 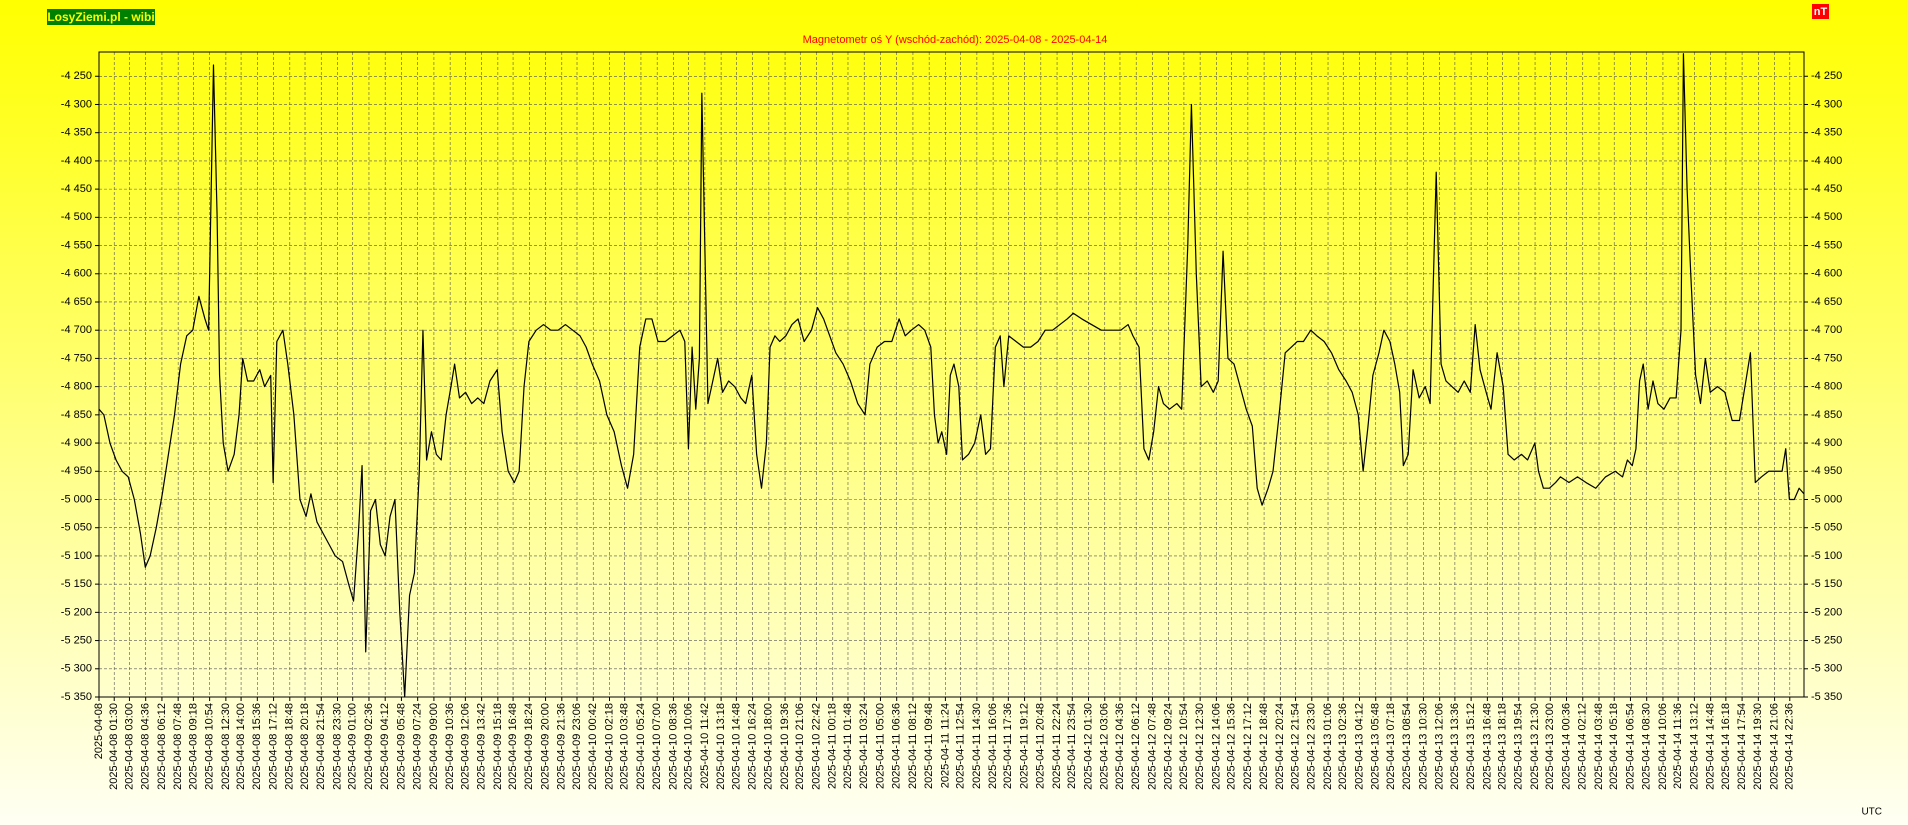 What do you see at coordinates (833, 746) in the screenshot?
I see `x-tick-label: 2025-04-11 00:18` at bounding box center [833, 746].